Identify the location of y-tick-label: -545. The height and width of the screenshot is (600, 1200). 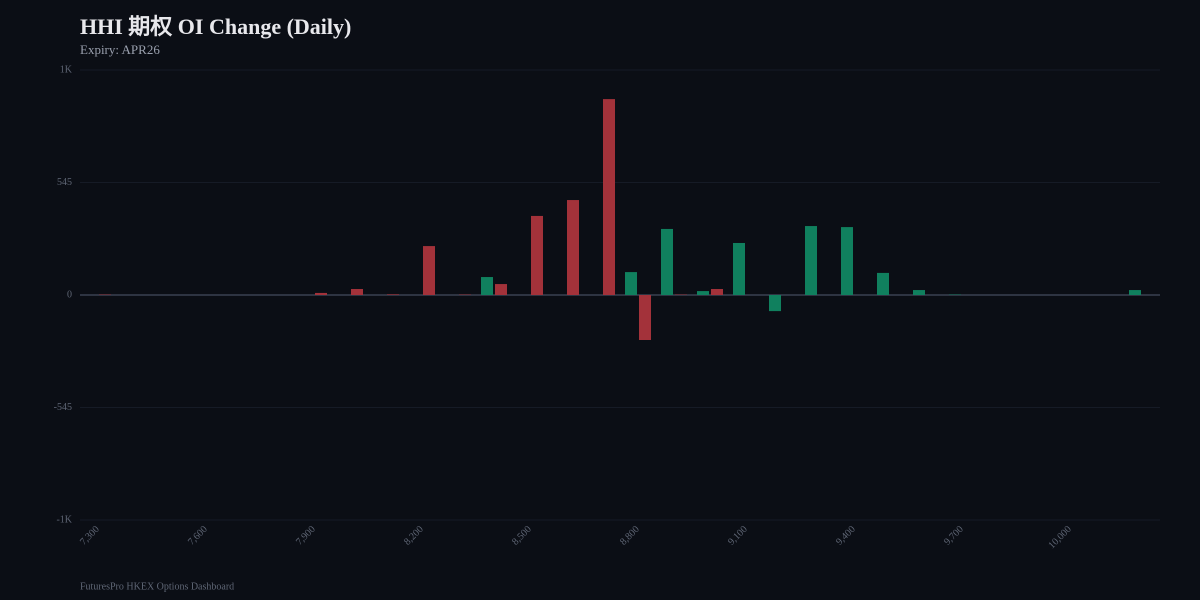
(63, 407).